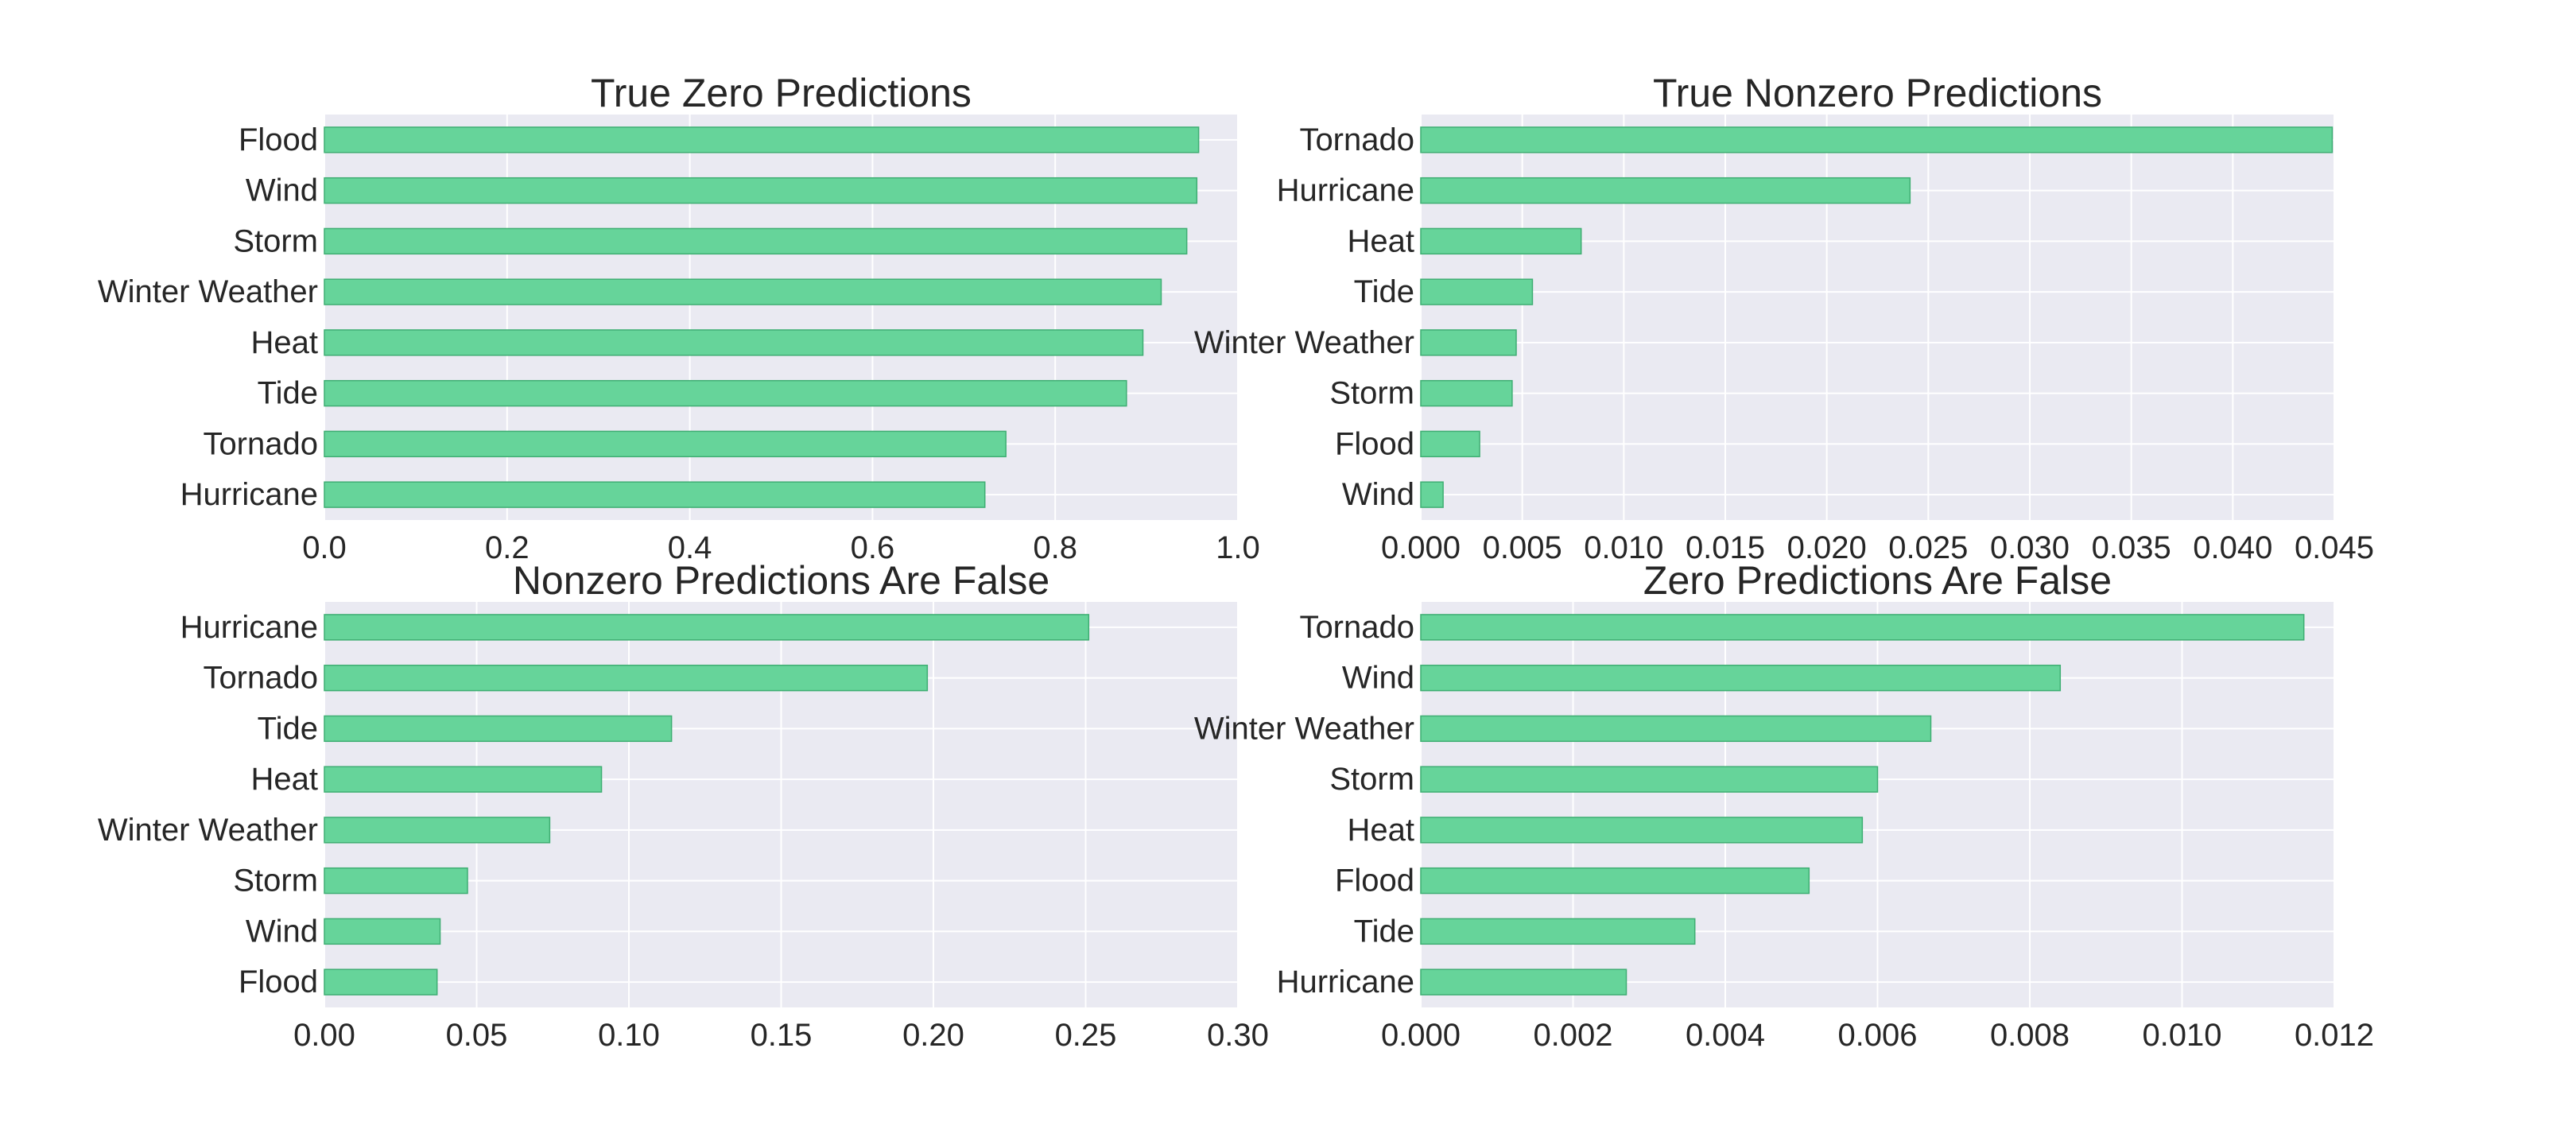 This screenshot has width=2576, height=1145. I want to click on x-tick-label: 1.0, so click(1238, 547).